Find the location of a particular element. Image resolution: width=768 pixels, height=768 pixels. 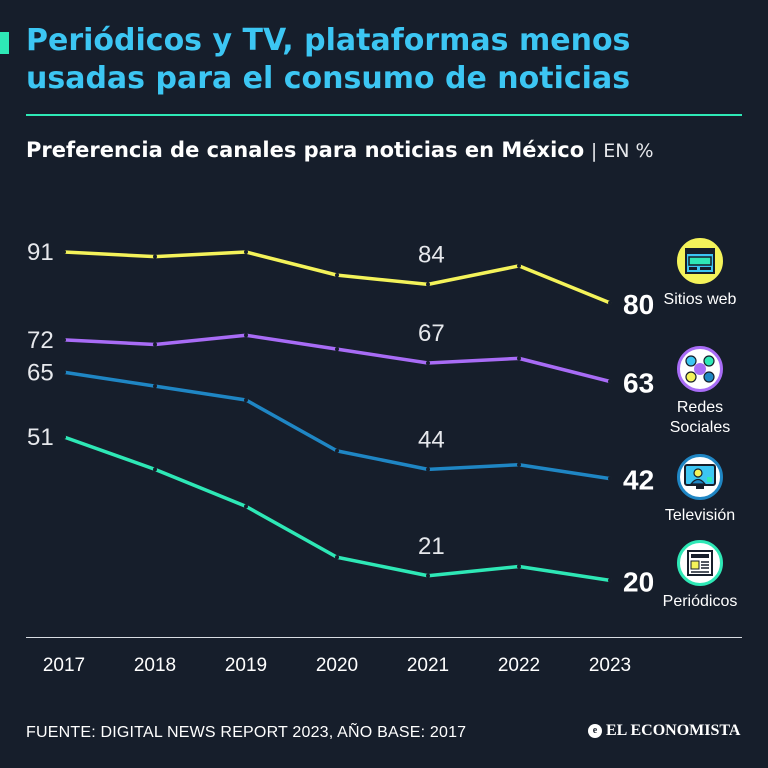

series-line-redes-sociales is located at coordinates (337, 358).